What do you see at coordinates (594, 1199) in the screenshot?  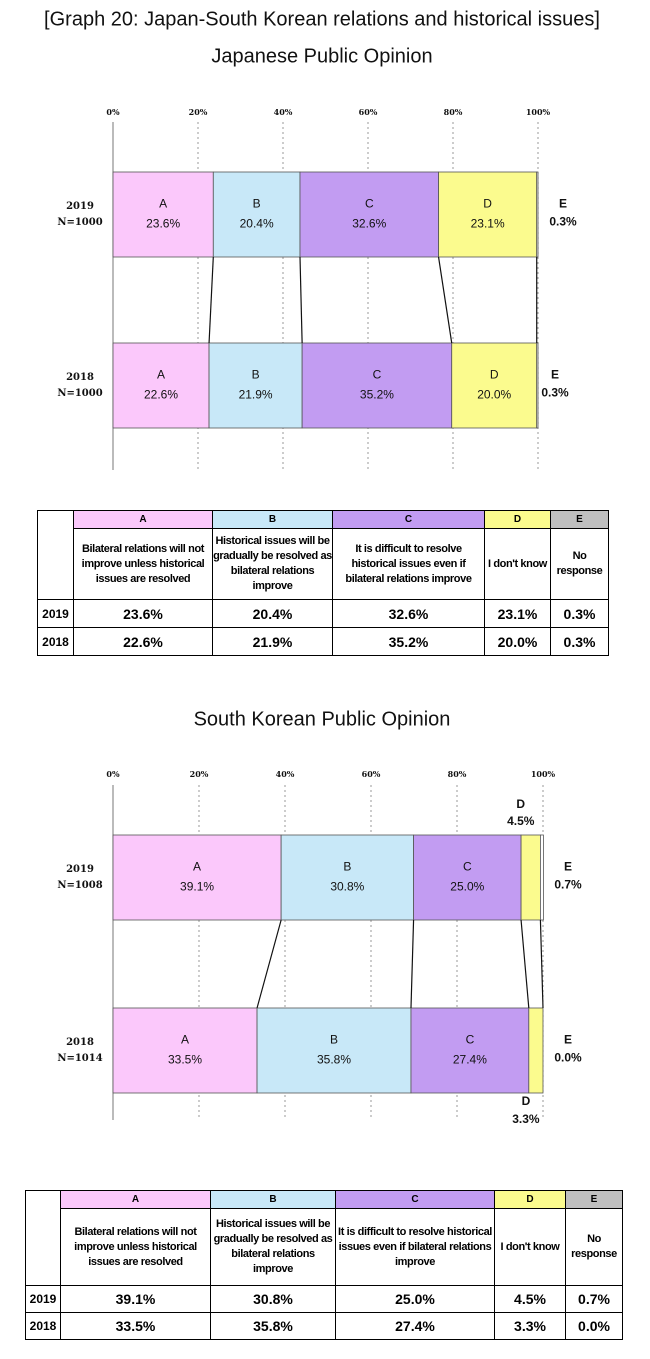 I see `column-header: E` at bounding box center [594, 1199].